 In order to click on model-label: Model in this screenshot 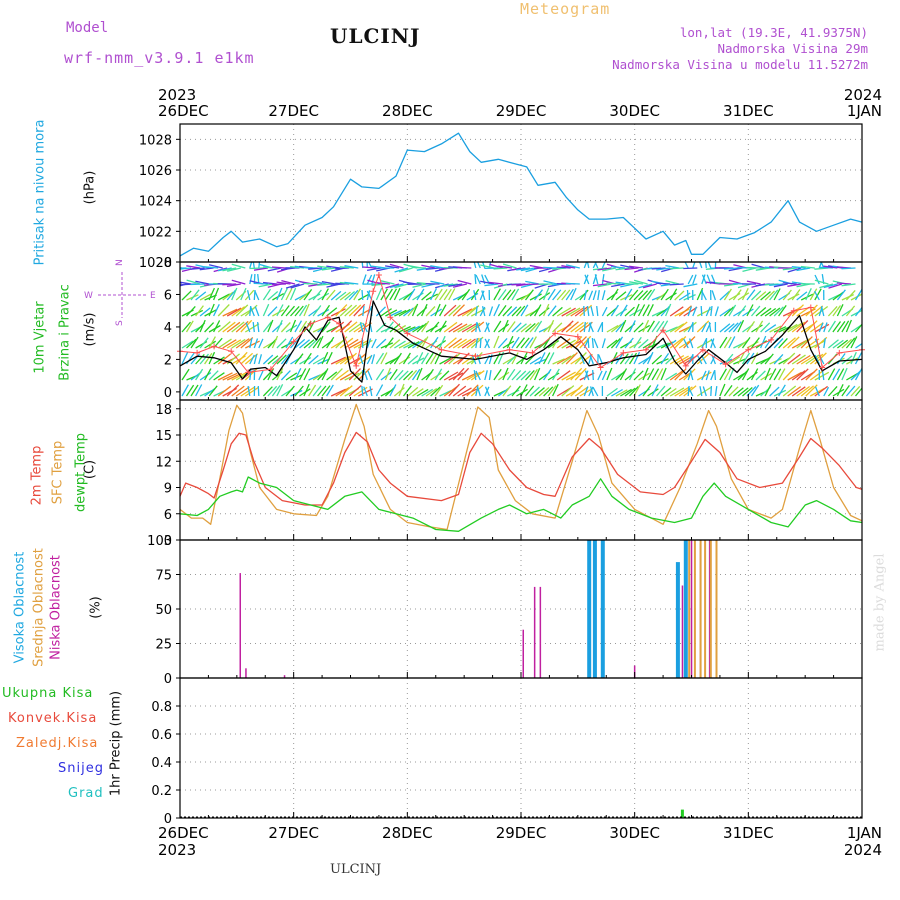, I will do `click(87, 28)`.